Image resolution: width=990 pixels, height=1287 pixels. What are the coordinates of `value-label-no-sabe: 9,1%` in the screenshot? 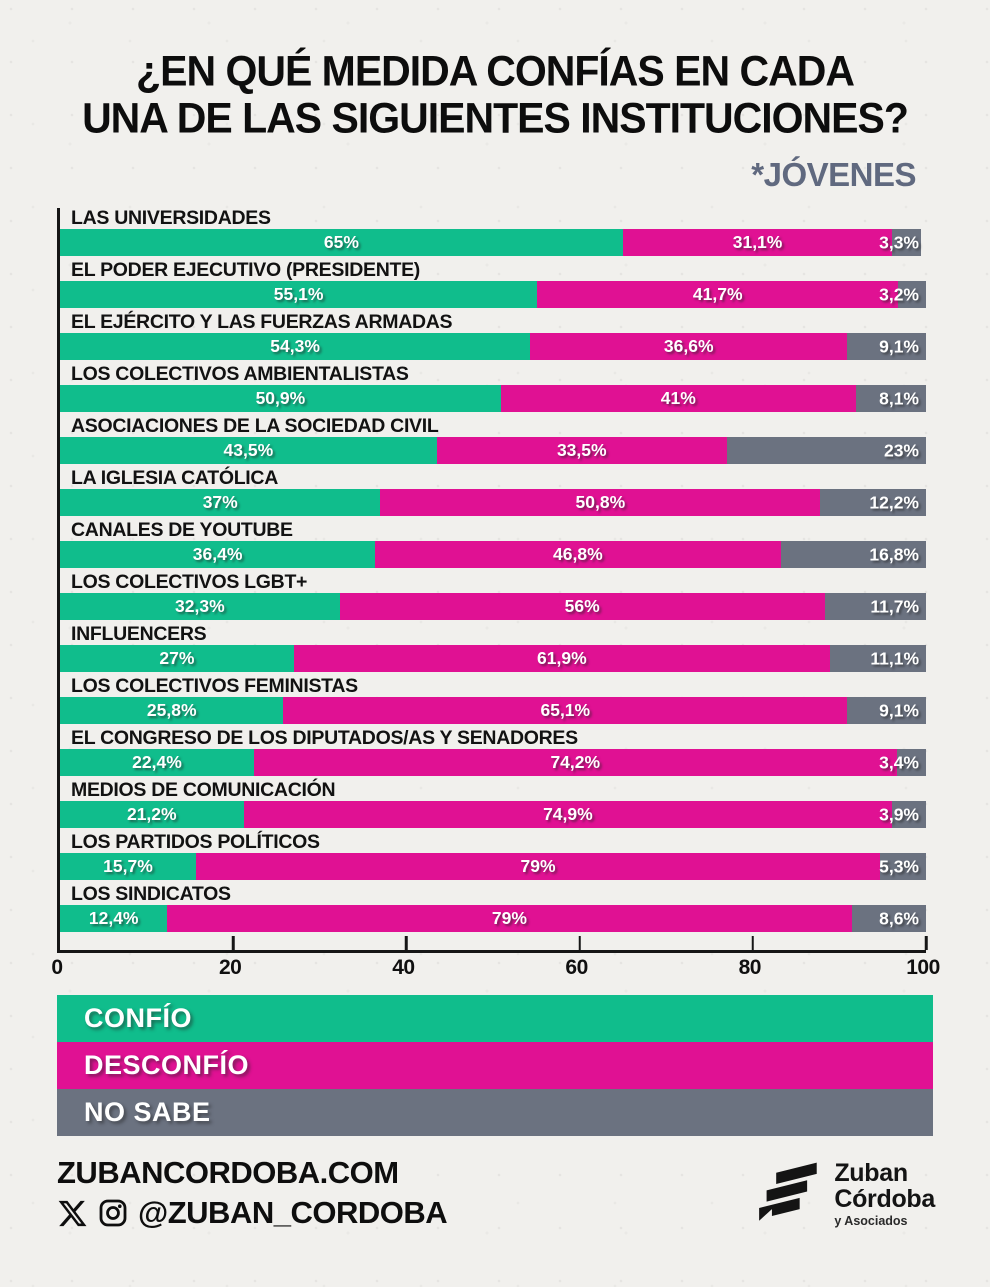 It's located at (899, 710).